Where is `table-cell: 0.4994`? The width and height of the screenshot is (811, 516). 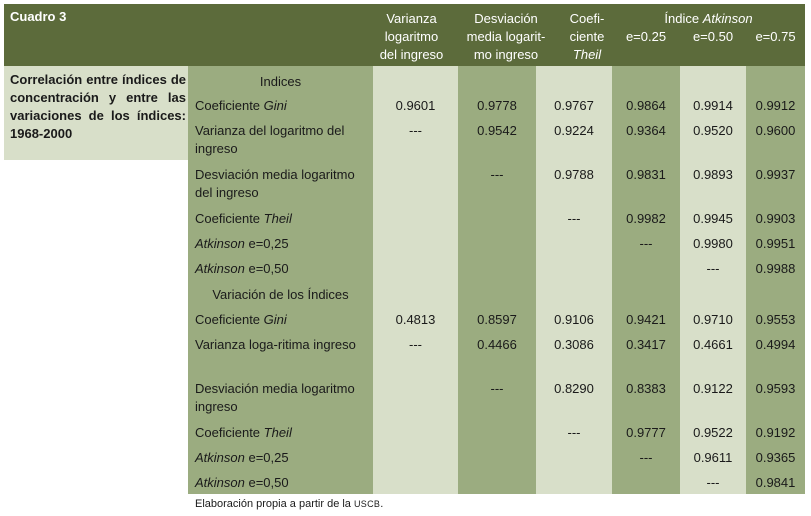
table-cell: 0.4994 is located at coordinates (775, 344).